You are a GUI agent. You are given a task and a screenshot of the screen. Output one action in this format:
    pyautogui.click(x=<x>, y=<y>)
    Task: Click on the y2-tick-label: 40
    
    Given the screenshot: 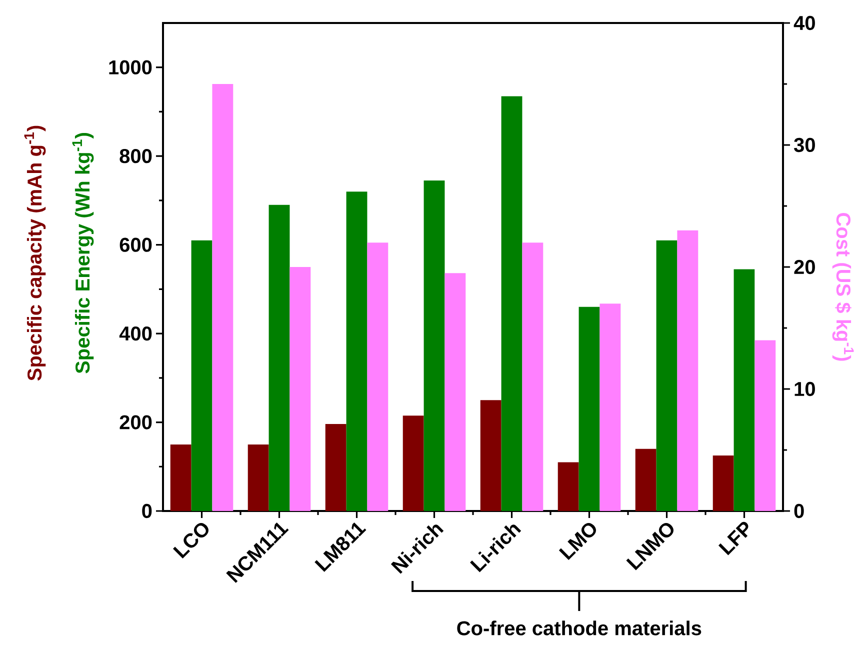 What is the action you would take?
    pyautogui.click(x=804, y=23)
    